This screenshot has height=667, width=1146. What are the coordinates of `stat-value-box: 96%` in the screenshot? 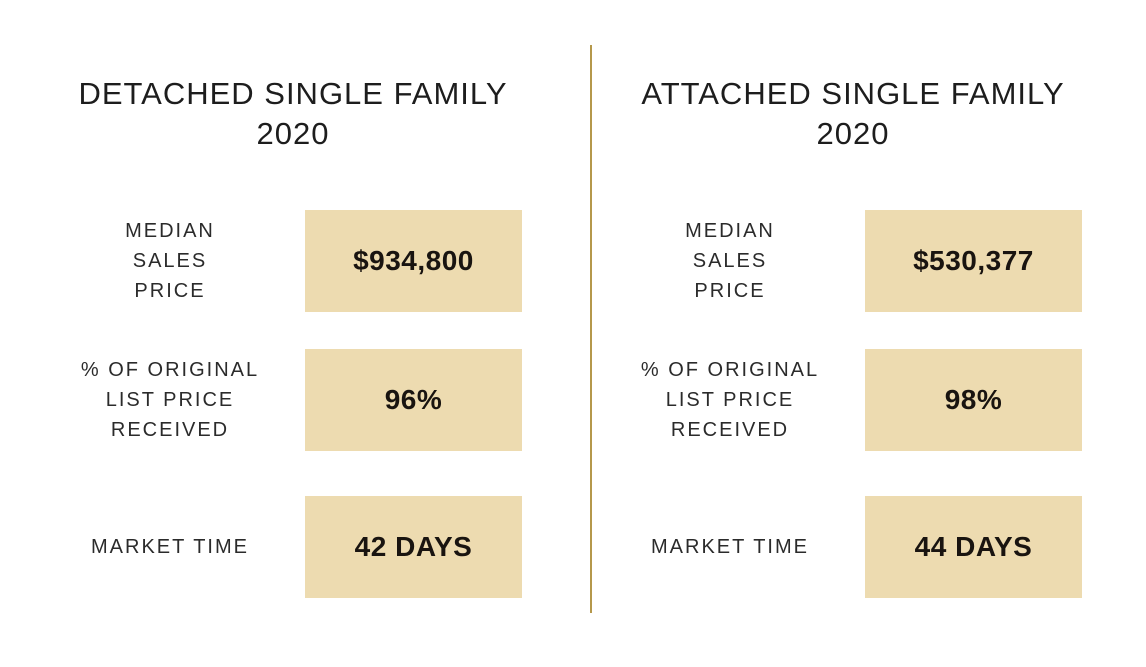 It's located at (413, 400).